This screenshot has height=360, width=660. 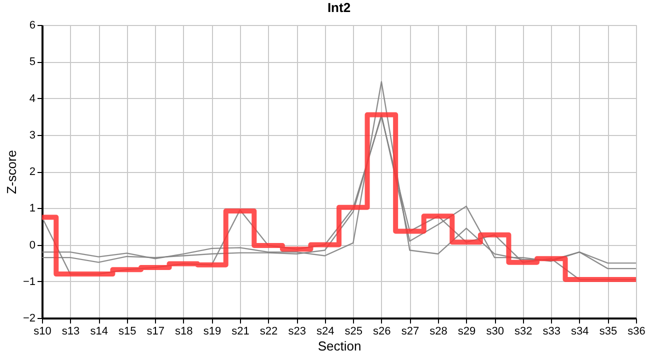 I want to click on x-tick-label: s29, so click(x=467, y=332).